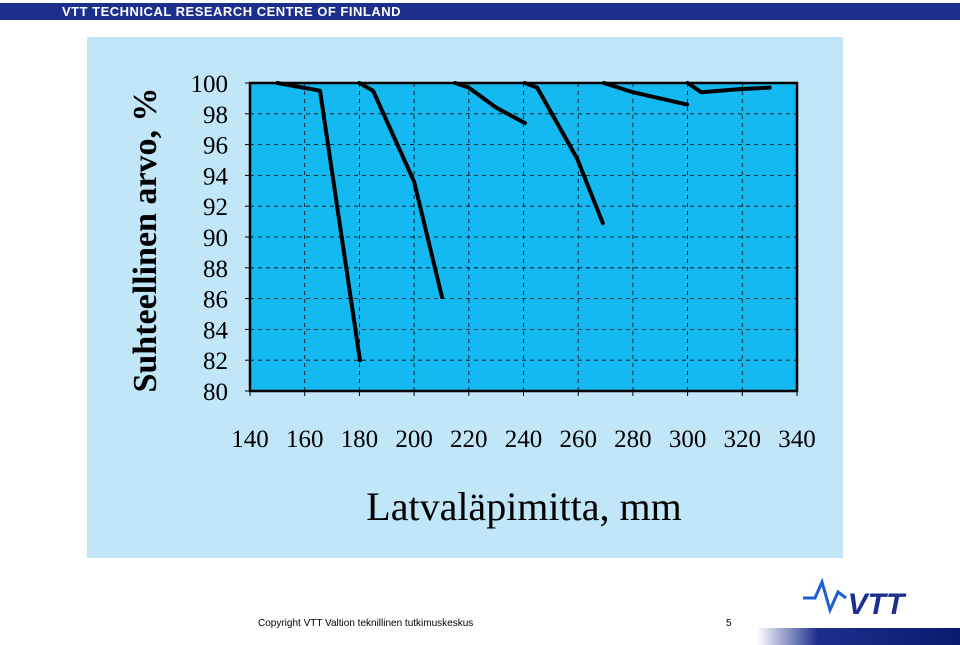 The height and width of the screenshot is (645, 960). I want to click on y-tick-label: 92, so click(215, 207).